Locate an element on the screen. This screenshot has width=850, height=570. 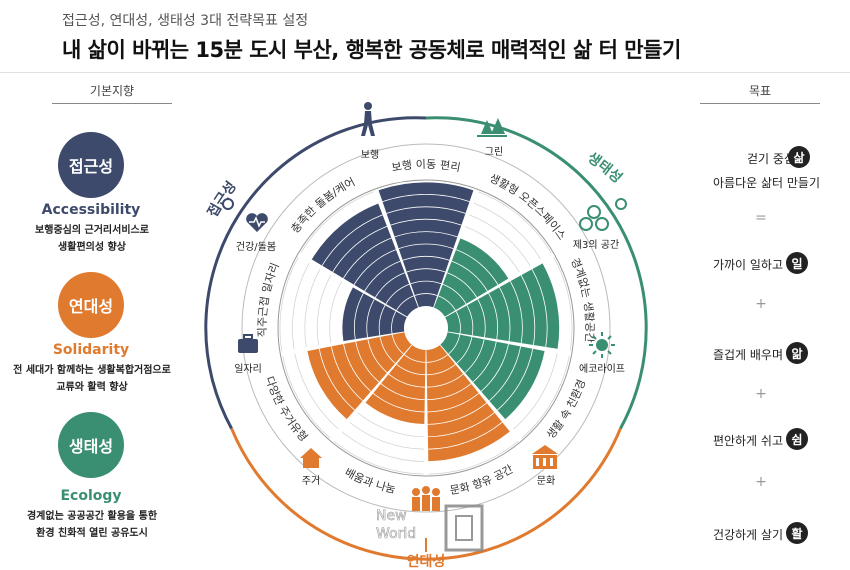
pillar-solid-en: Solidarity is located at coordinates (91, 350).